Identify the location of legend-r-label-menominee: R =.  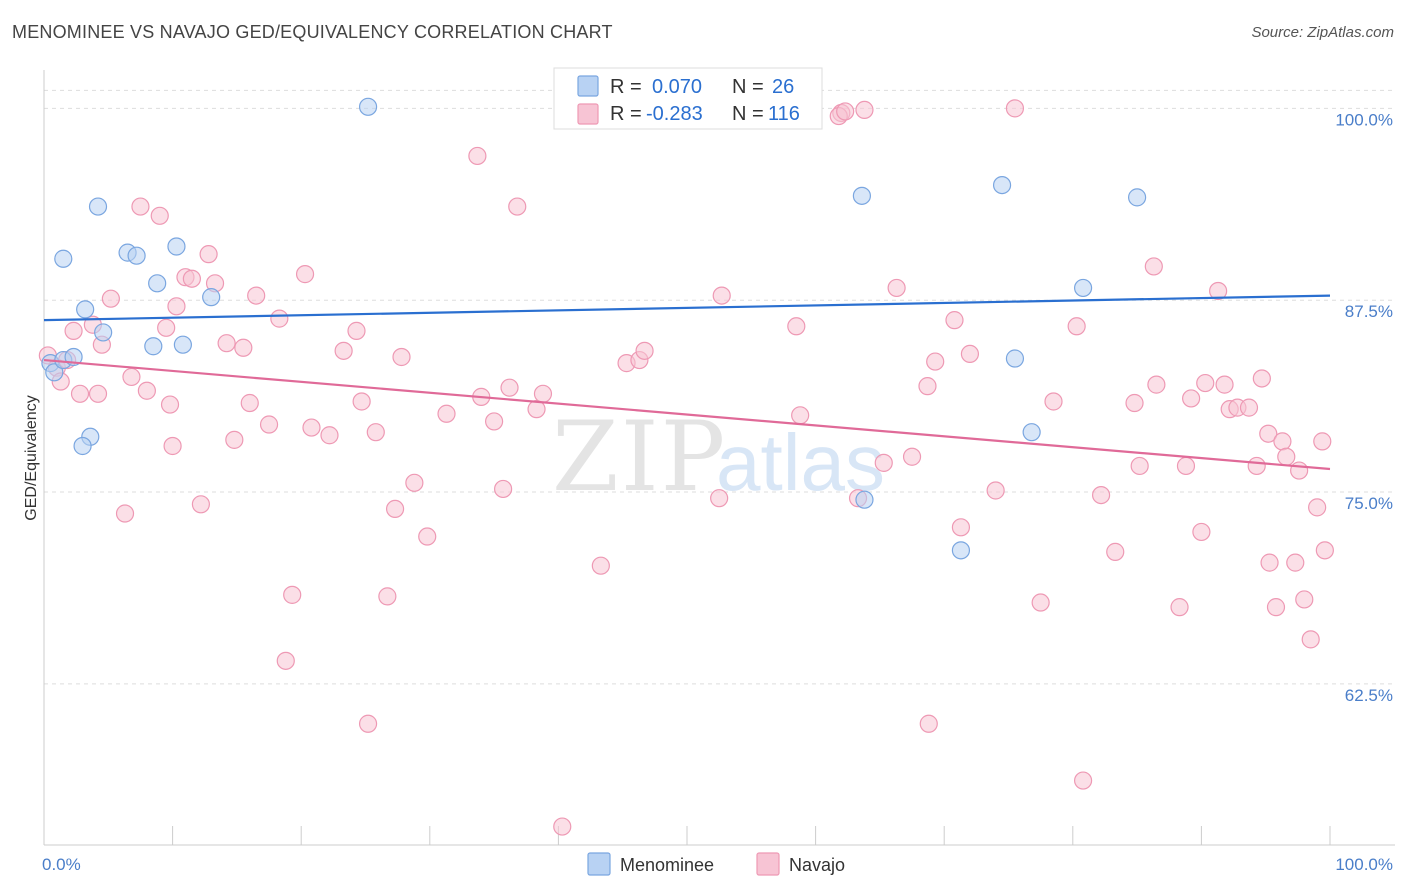
(626, 87).